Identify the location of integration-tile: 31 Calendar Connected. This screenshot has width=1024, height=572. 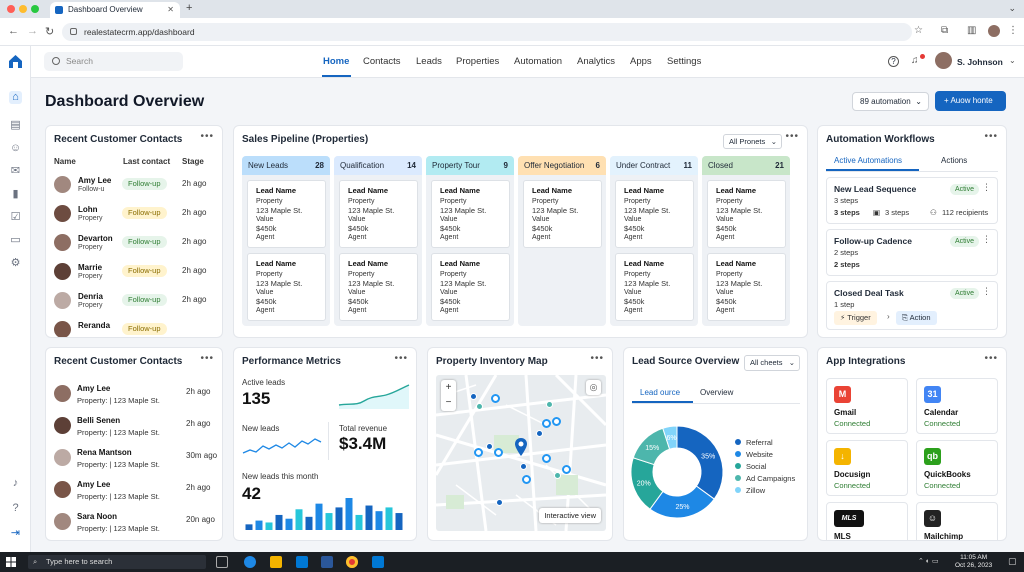
(957, 406).